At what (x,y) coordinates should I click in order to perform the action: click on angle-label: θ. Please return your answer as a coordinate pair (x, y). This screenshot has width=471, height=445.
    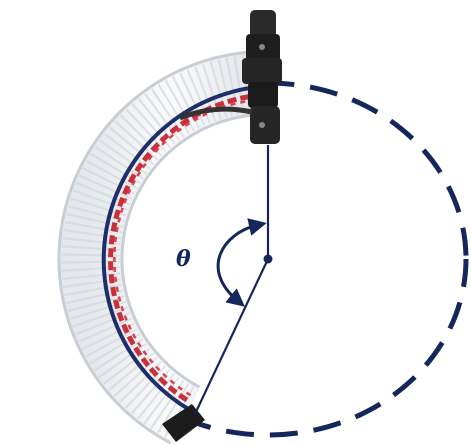
    Looking at the image, I should click on (183, 259).